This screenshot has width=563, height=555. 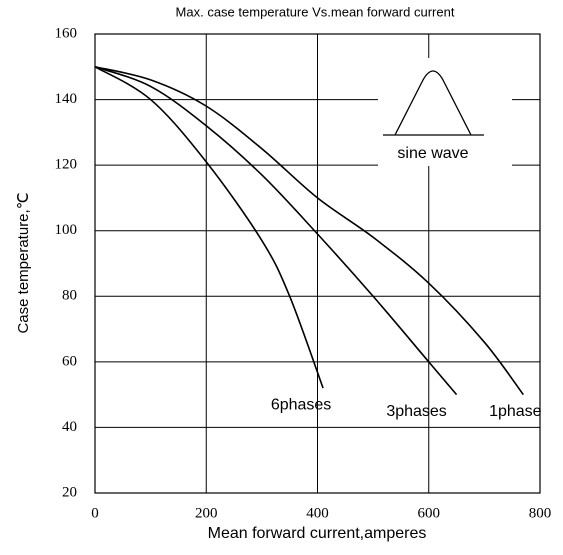 I want to click on x-tick-label: 800, so click(x=540, y=513).